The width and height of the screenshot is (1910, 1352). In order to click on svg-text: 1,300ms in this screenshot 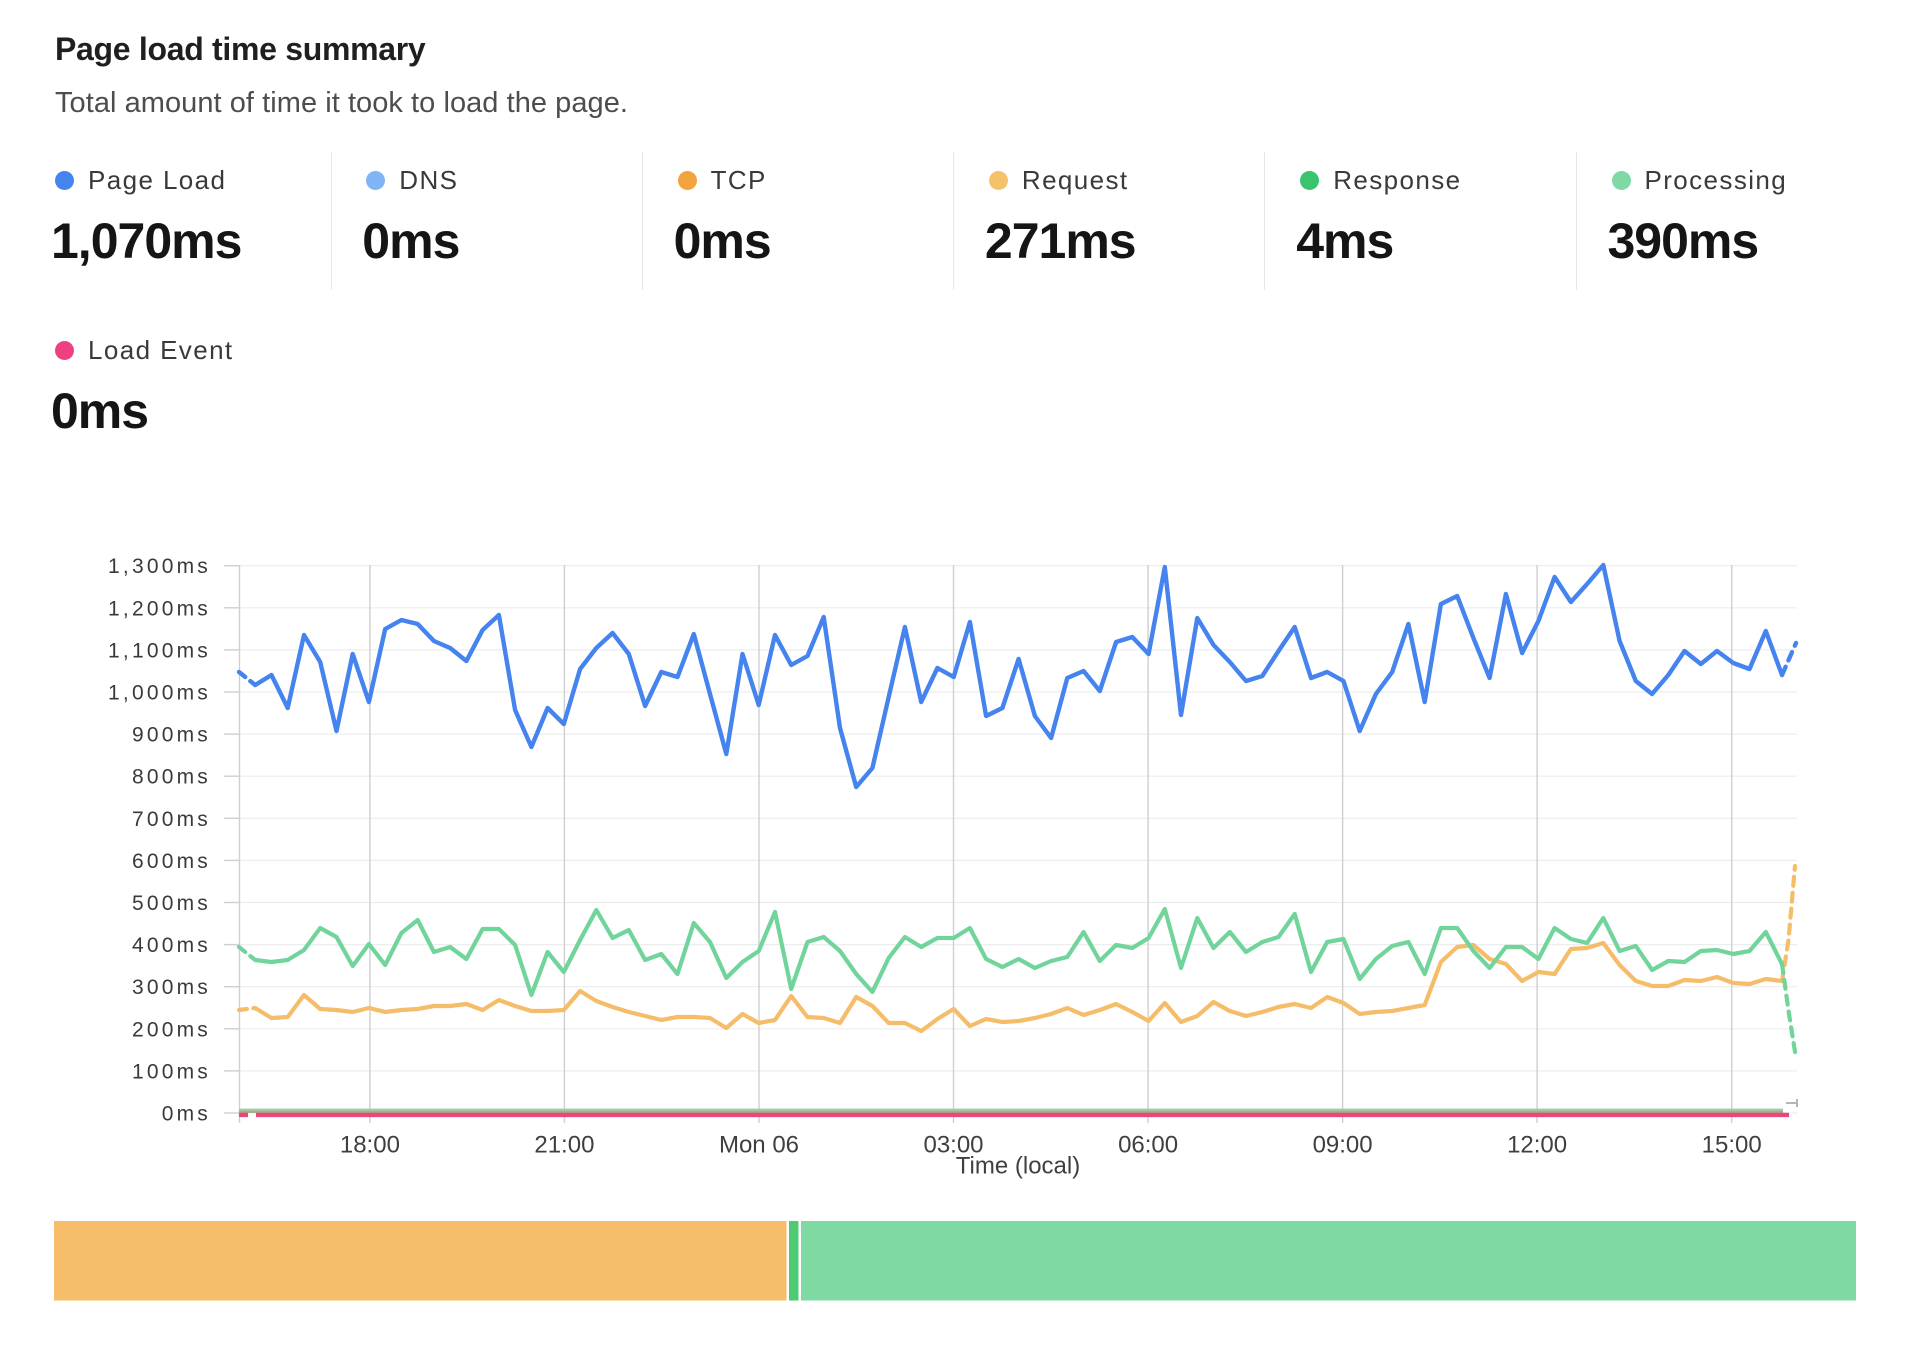, I will do `click(159, 566)`.